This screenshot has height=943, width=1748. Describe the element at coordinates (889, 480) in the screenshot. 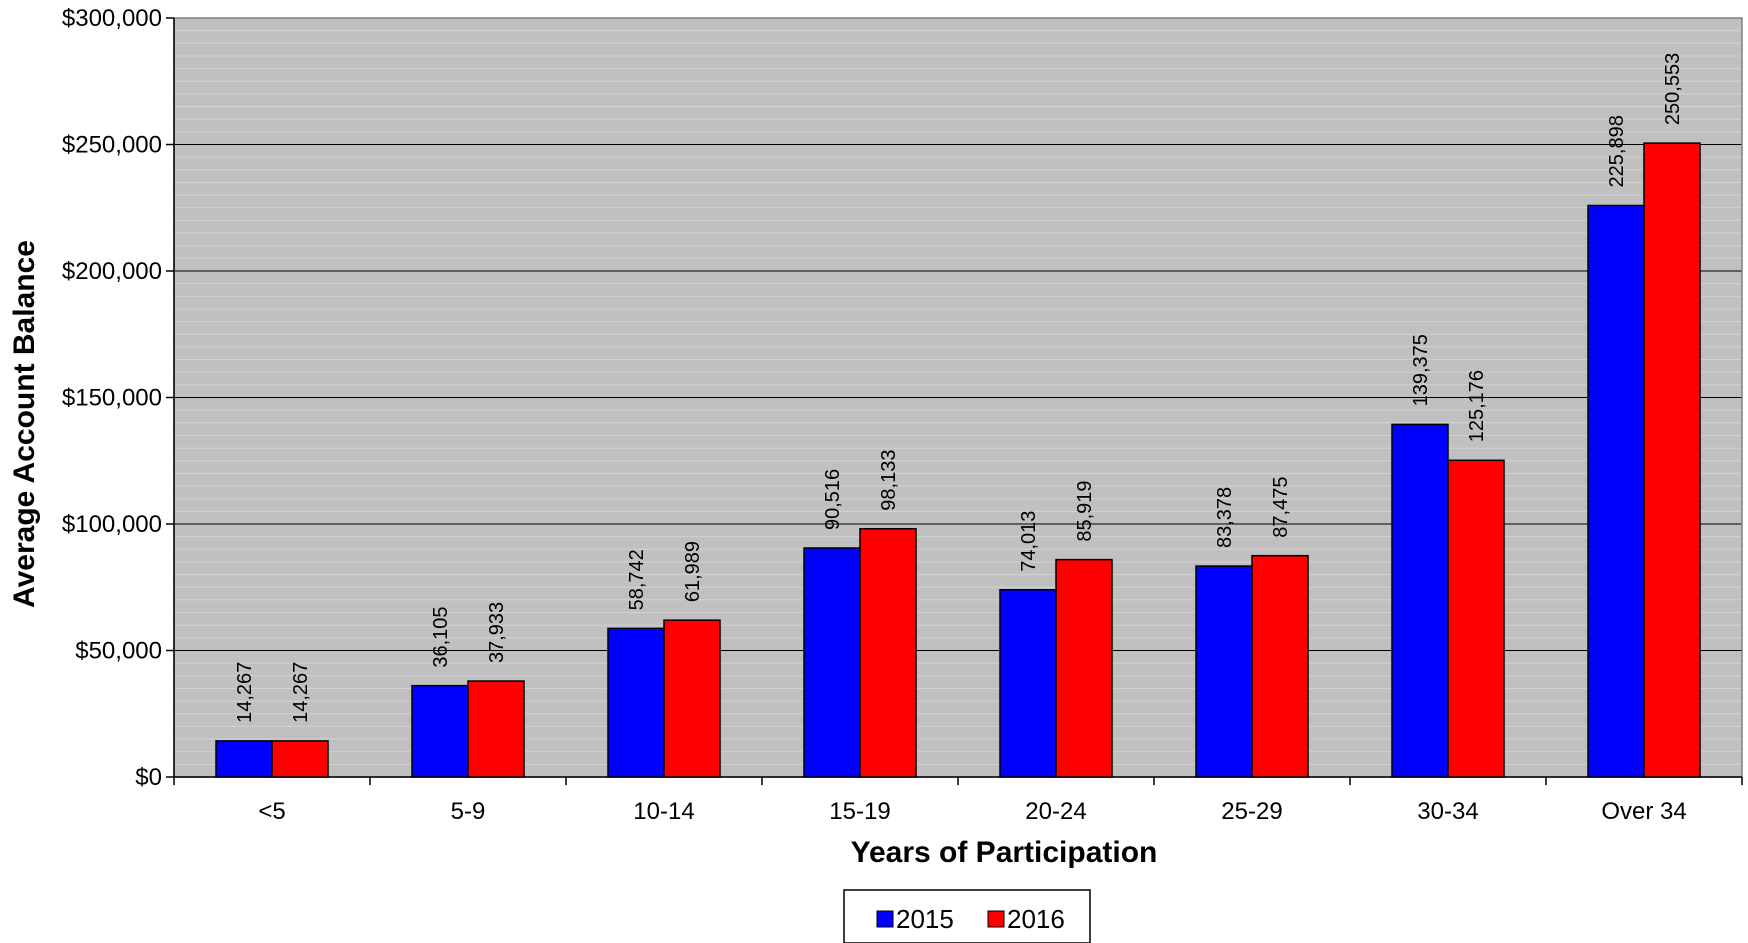

I see `data-label-2016-3: 98,133` at that location.